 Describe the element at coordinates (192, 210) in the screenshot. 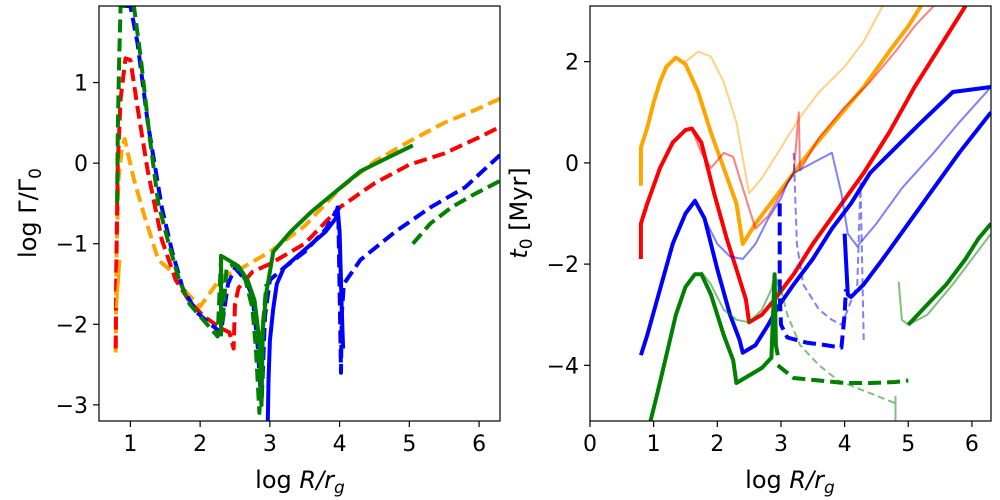

I see `left-series-green-dashed-upper` at that location.